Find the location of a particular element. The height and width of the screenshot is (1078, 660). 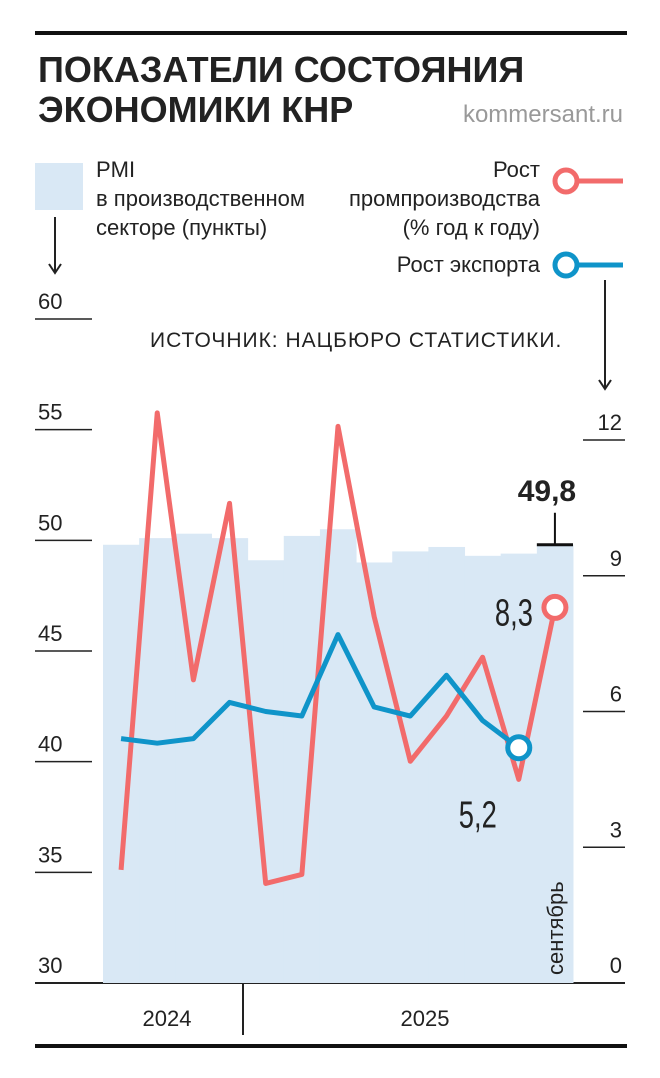

y-tick-label: 55 is located at coordinates (50, 412).